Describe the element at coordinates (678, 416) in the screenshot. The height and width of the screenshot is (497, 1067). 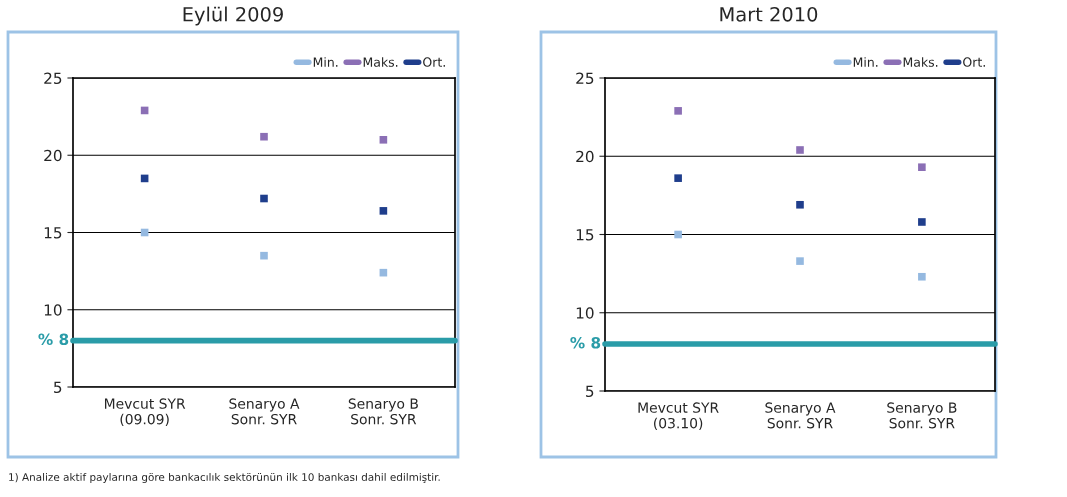
I see `x-tick-label: Mevcut SYR (03.10)` at that location.